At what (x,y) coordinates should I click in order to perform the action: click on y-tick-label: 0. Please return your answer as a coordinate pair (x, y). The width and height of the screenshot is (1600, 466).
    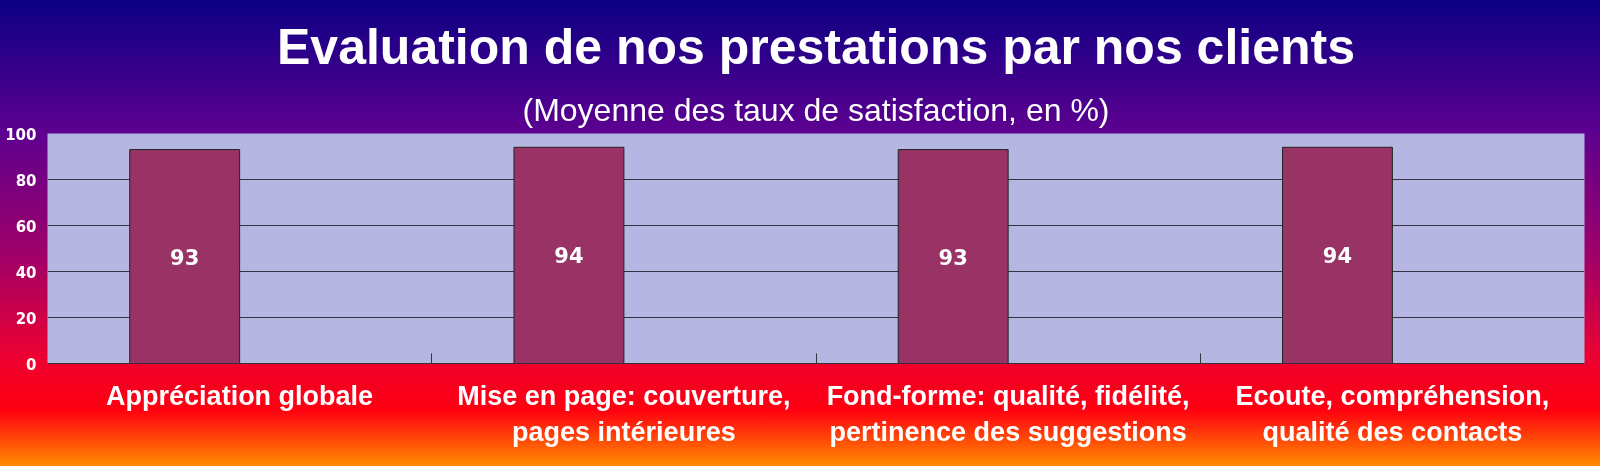
    Looking at the image, I should click on (31, 364).